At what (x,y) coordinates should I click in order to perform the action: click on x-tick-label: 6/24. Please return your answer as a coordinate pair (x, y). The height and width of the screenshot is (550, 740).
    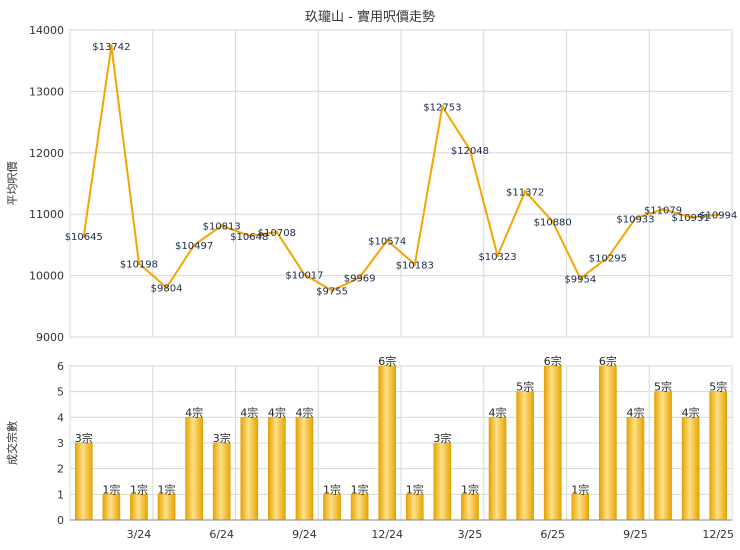
    Looking at the image, I should click on (221, 534).